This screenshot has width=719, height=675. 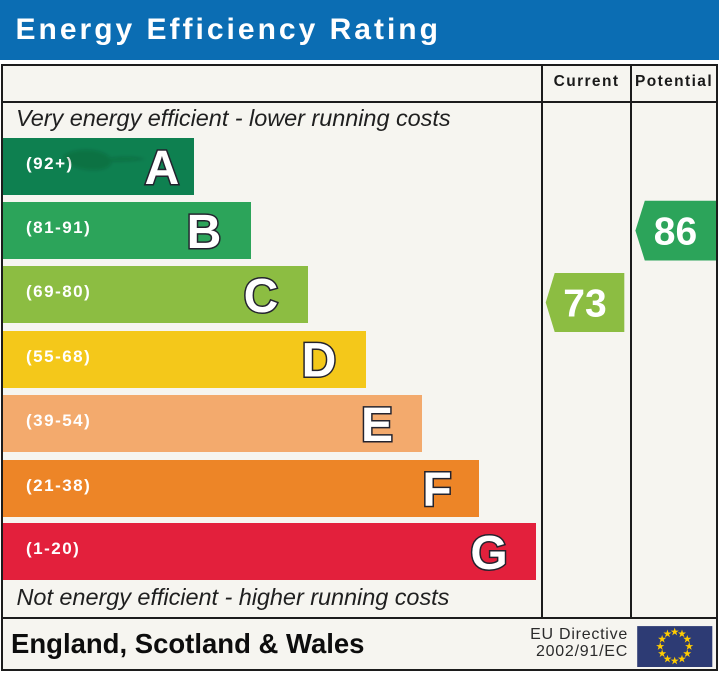 What do you see at coordinates (488, 553) in the screenshot?
I see `svg-text: G` at bounding box center [488, 553].